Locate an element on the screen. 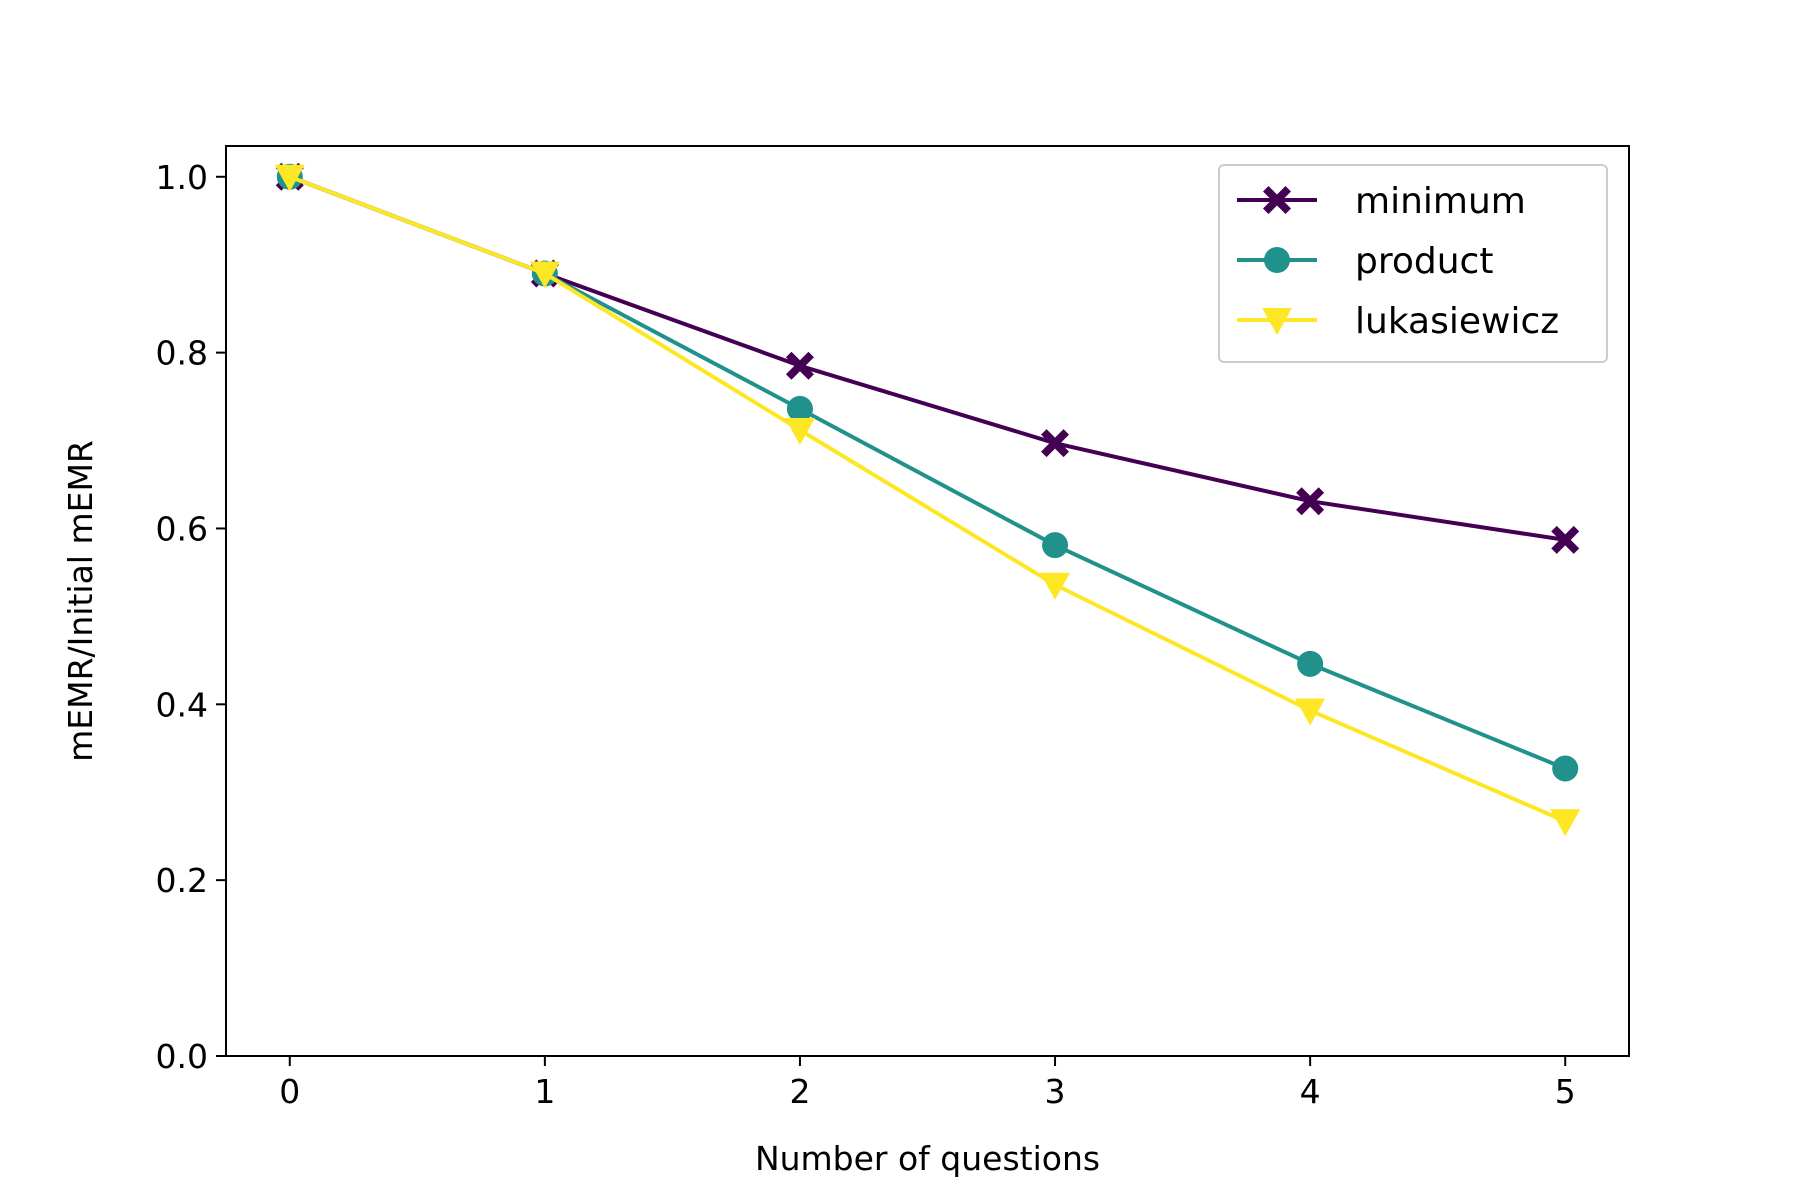 The height and width of the screenshot is (1200, 1800). x-tick-label: 1 is located at coordinates (544, 1091).